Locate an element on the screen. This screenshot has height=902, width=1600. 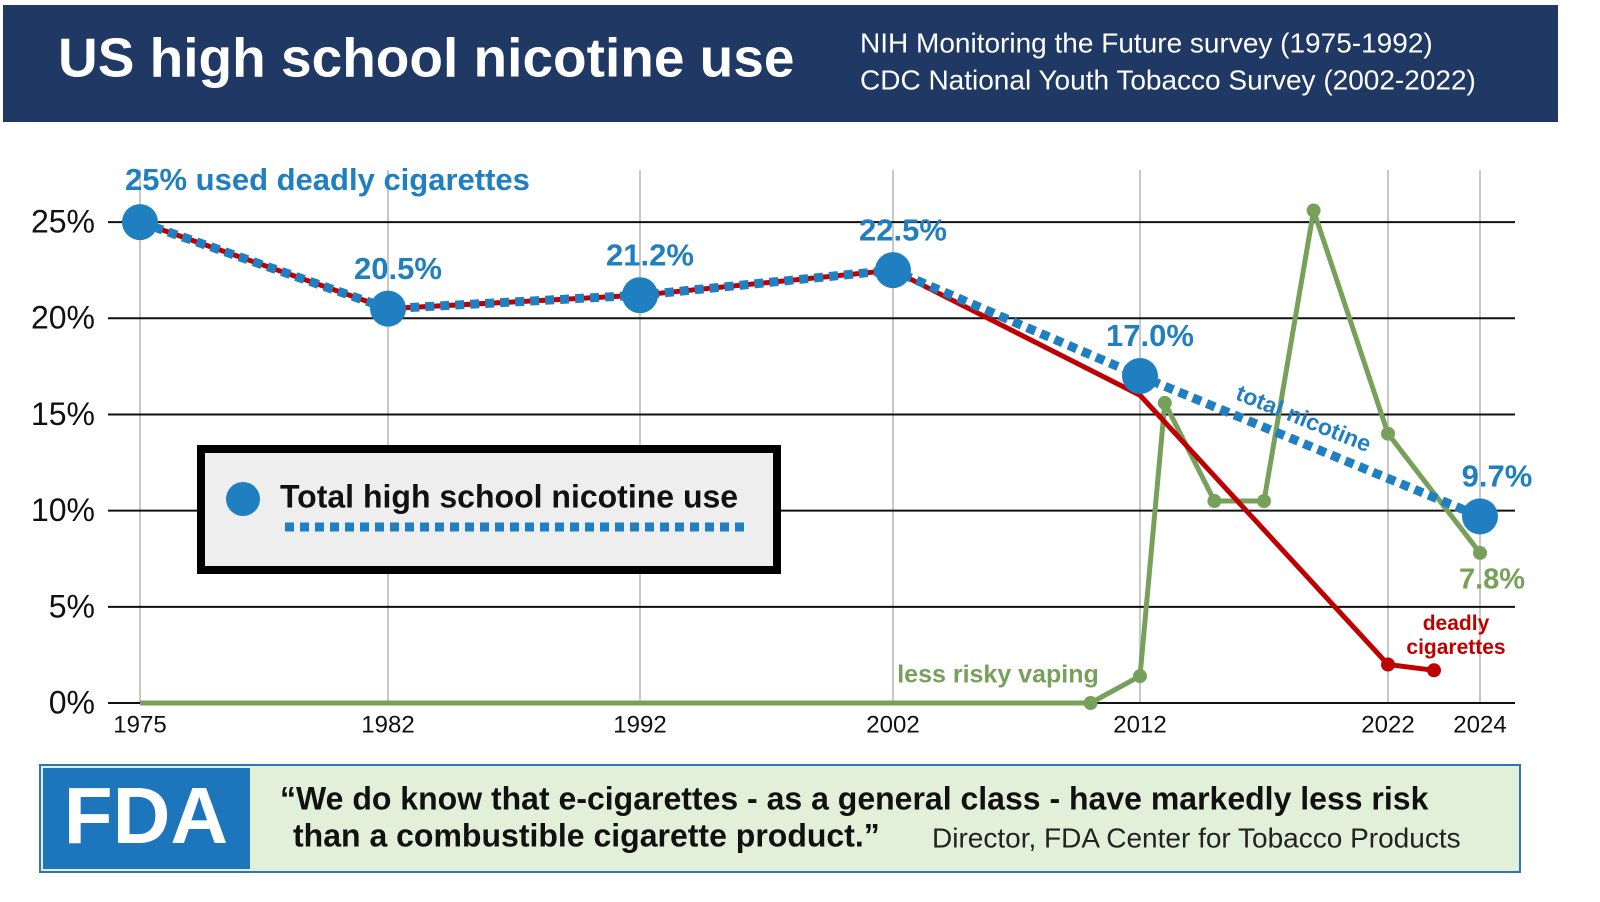
series-label: deadly cigarettes is located at coordinates (1456, 635).